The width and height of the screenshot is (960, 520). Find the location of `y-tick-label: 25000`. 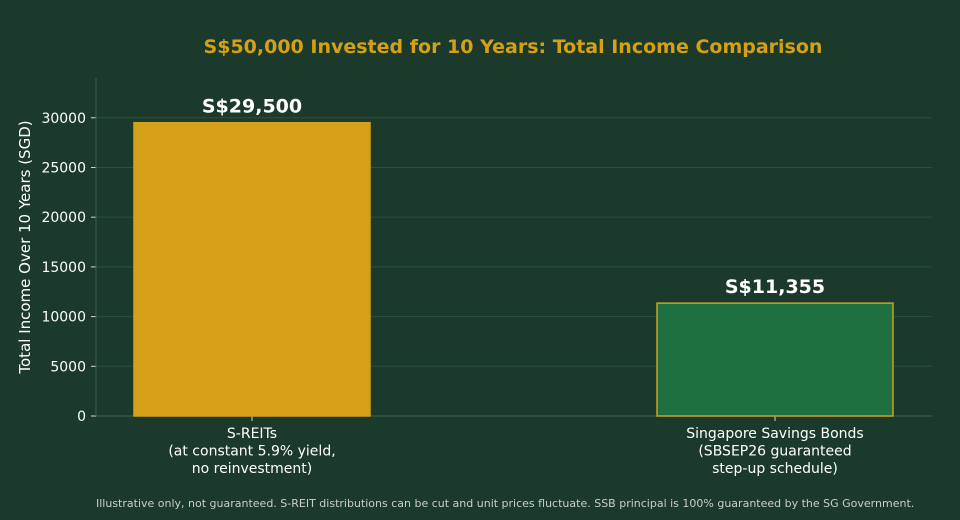

y-tick-label: 25000 is located at coordinates (63, 168).